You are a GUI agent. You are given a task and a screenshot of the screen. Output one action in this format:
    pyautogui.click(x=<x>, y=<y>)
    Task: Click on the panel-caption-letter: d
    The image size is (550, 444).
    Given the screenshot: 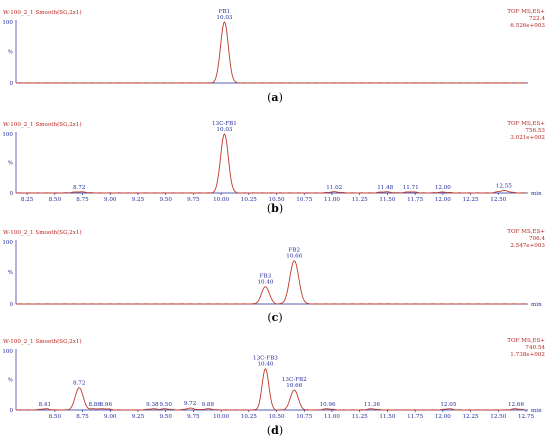 What is the action you would take?
    pyautogui.click(x=275, y=430)
    